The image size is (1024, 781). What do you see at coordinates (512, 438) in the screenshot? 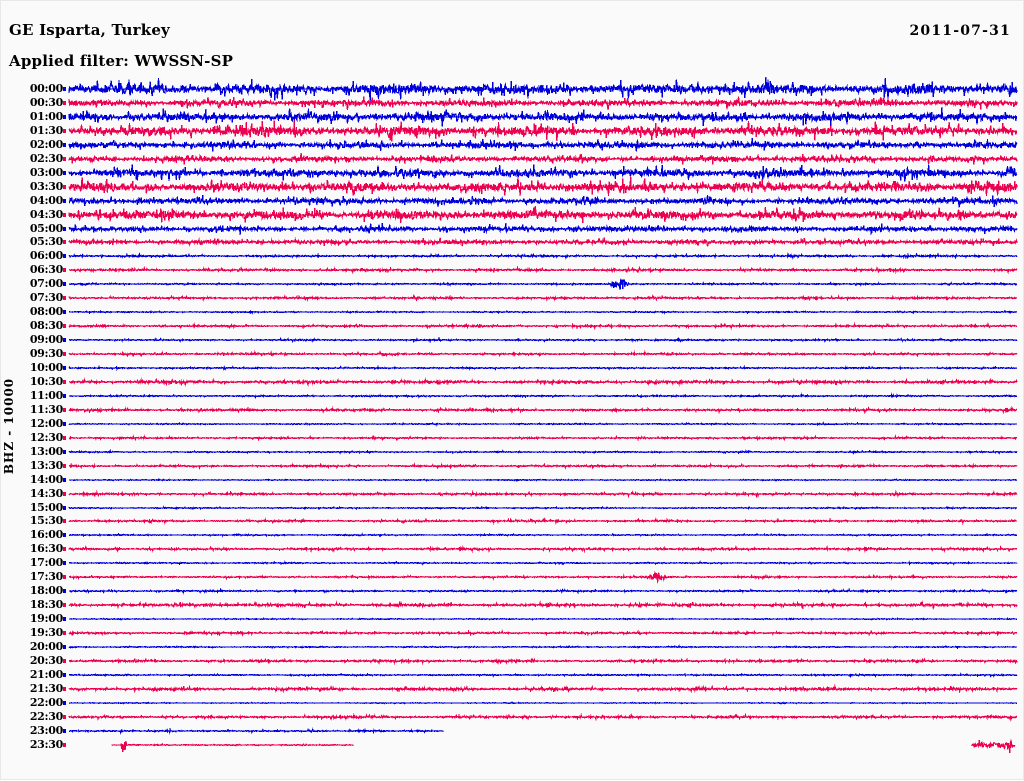
I see `trace-row: 12:30` at bounding box center [512, 438].